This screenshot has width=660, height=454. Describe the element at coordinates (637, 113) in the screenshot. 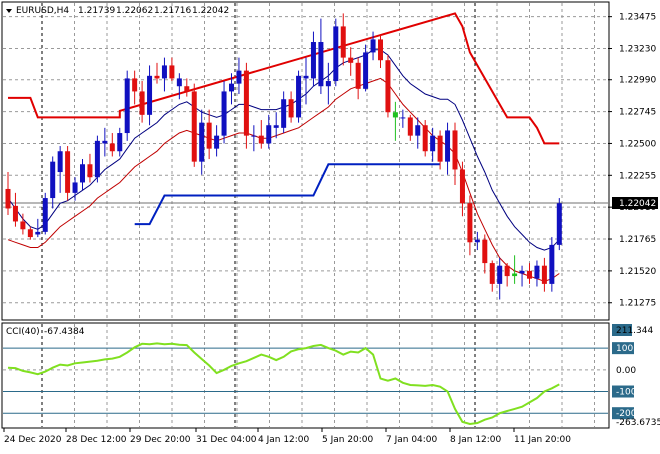

I see `price-tick-label: 1.22745` at that location.